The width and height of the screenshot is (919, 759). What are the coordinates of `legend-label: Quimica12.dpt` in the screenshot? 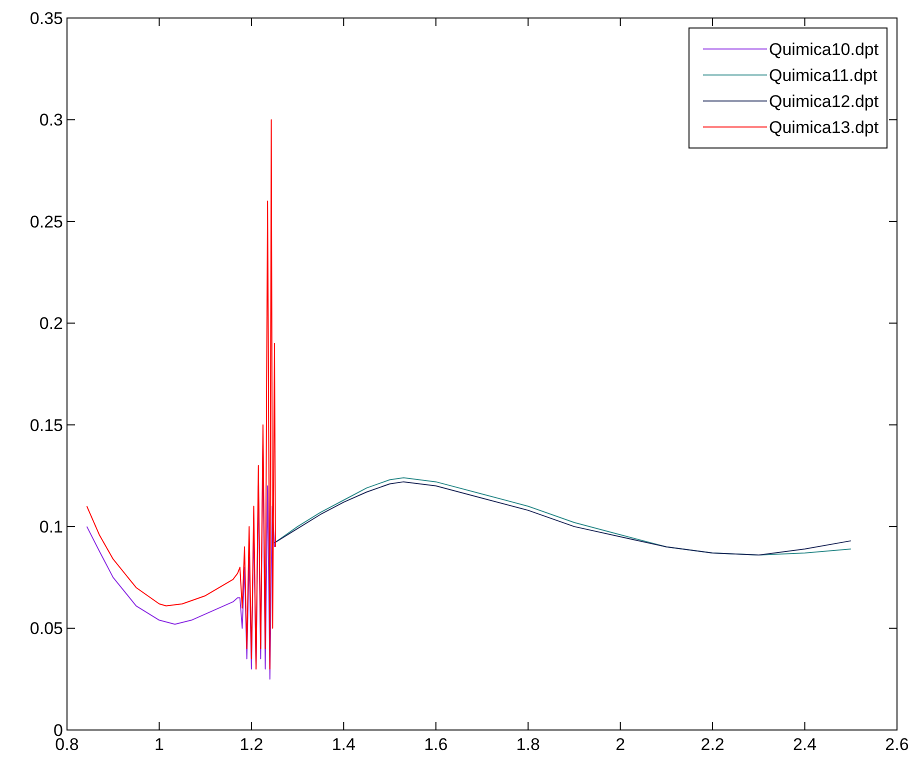 It's located at (824, 101).